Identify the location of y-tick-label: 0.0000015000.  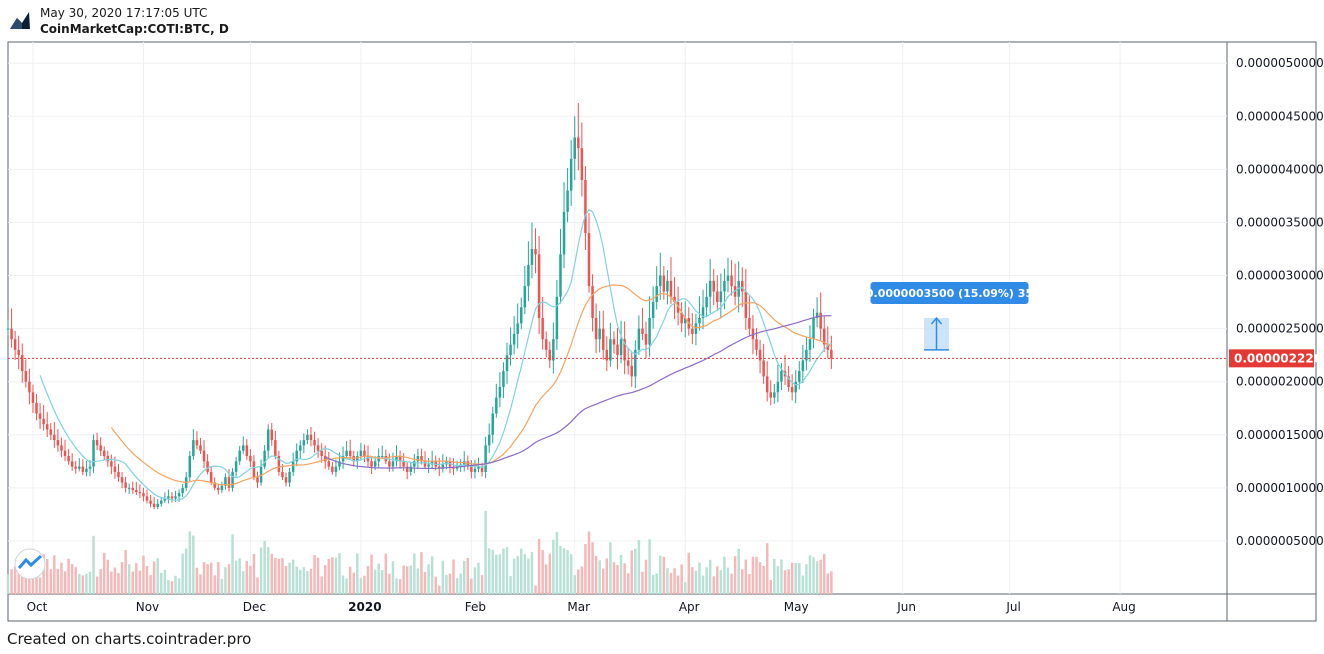
(1280, 435).